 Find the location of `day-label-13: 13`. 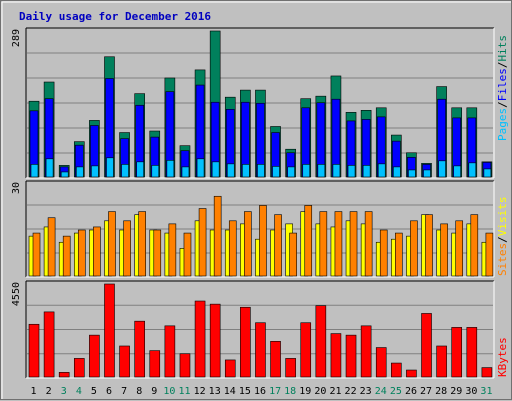

day-label-13: 13 is located at coordinates (215, 391).